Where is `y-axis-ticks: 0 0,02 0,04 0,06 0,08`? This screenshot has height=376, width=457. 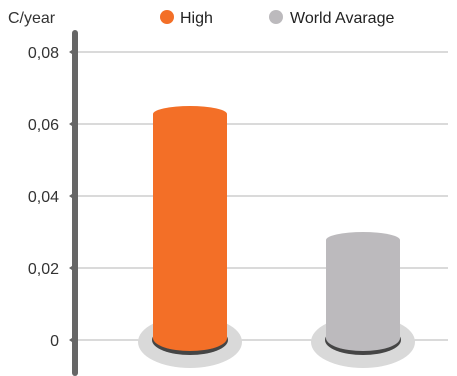
y-axis-ticks: 0 0,02 0,04 0,06 0,08 is located at coordinates (51, 197).